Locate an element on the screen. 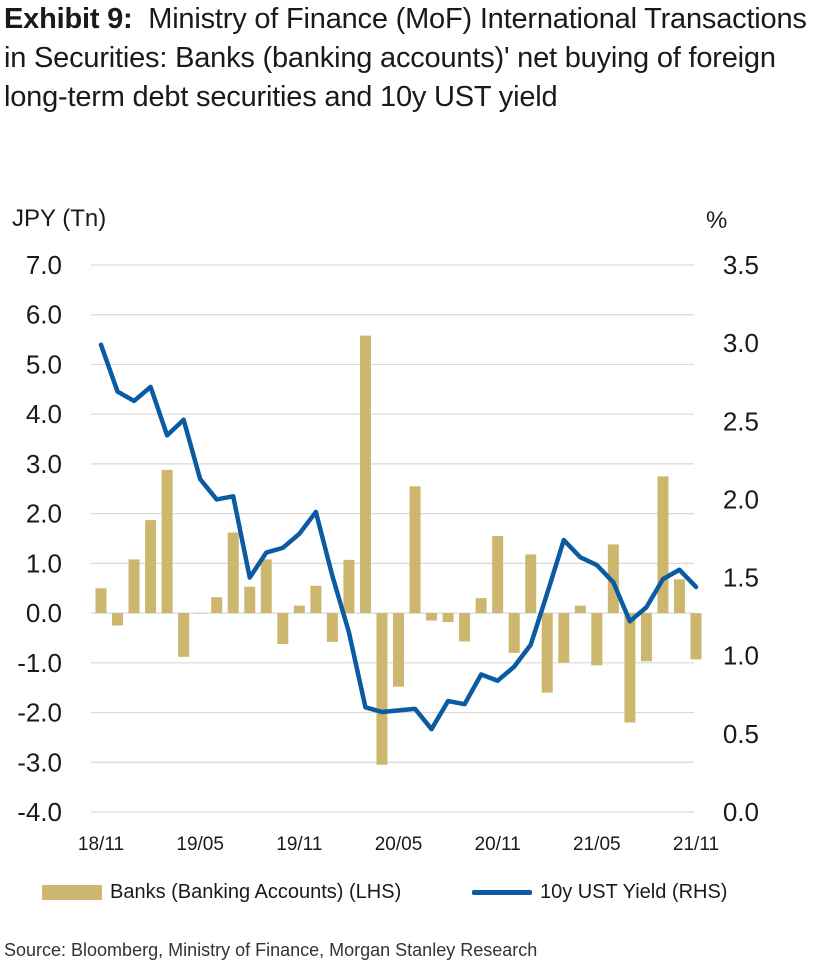 Image resolution: width=814 pixels, height=968 pixels. right-axis-label: % is located at coordinates (716, 220).